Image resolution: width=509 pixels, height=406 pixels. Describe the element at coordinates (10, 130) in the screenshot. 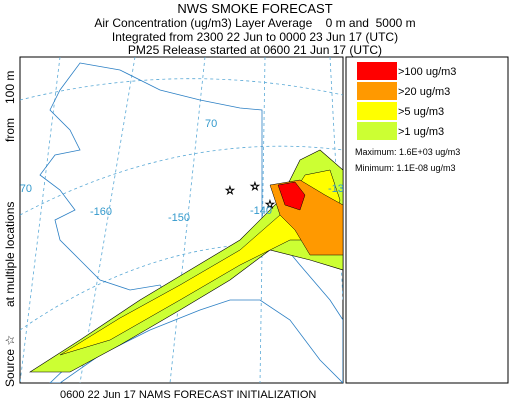

I see `side-label-part: from` at that location.